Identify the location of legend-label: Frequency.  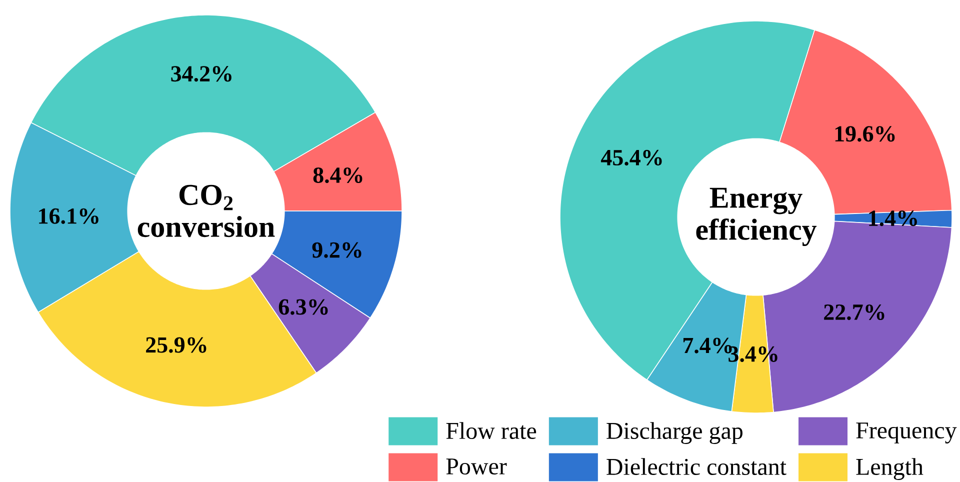
(906, 433).